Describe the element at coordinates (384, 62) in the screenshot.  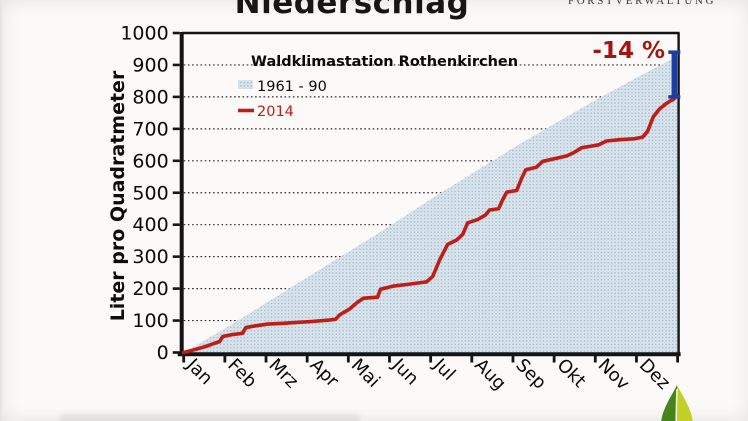
I see `legend-station-label: Waldklimastation Rothenkirchen` at that location.